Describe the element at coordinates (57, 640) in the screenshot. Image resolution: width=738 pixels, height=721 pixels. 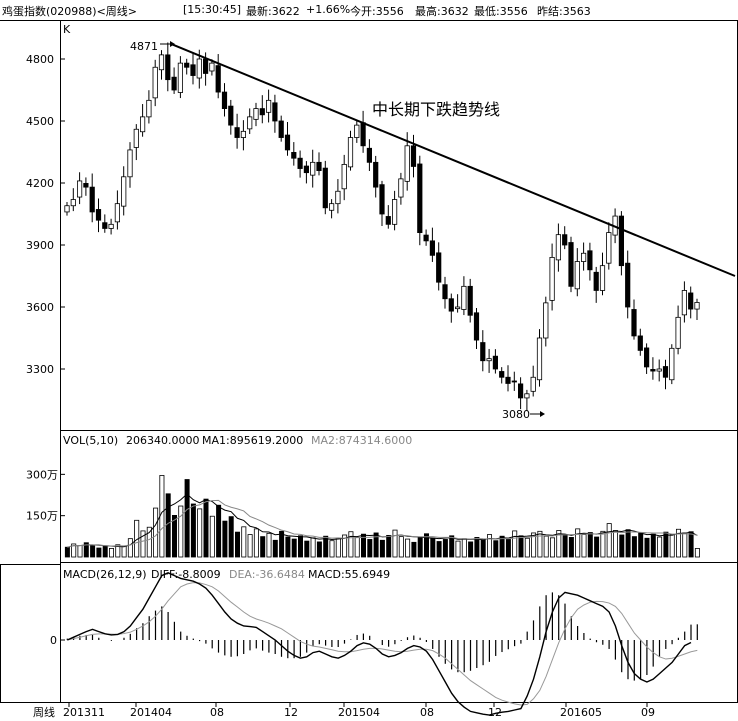
I see `macd-y-axis: 0` at that location.